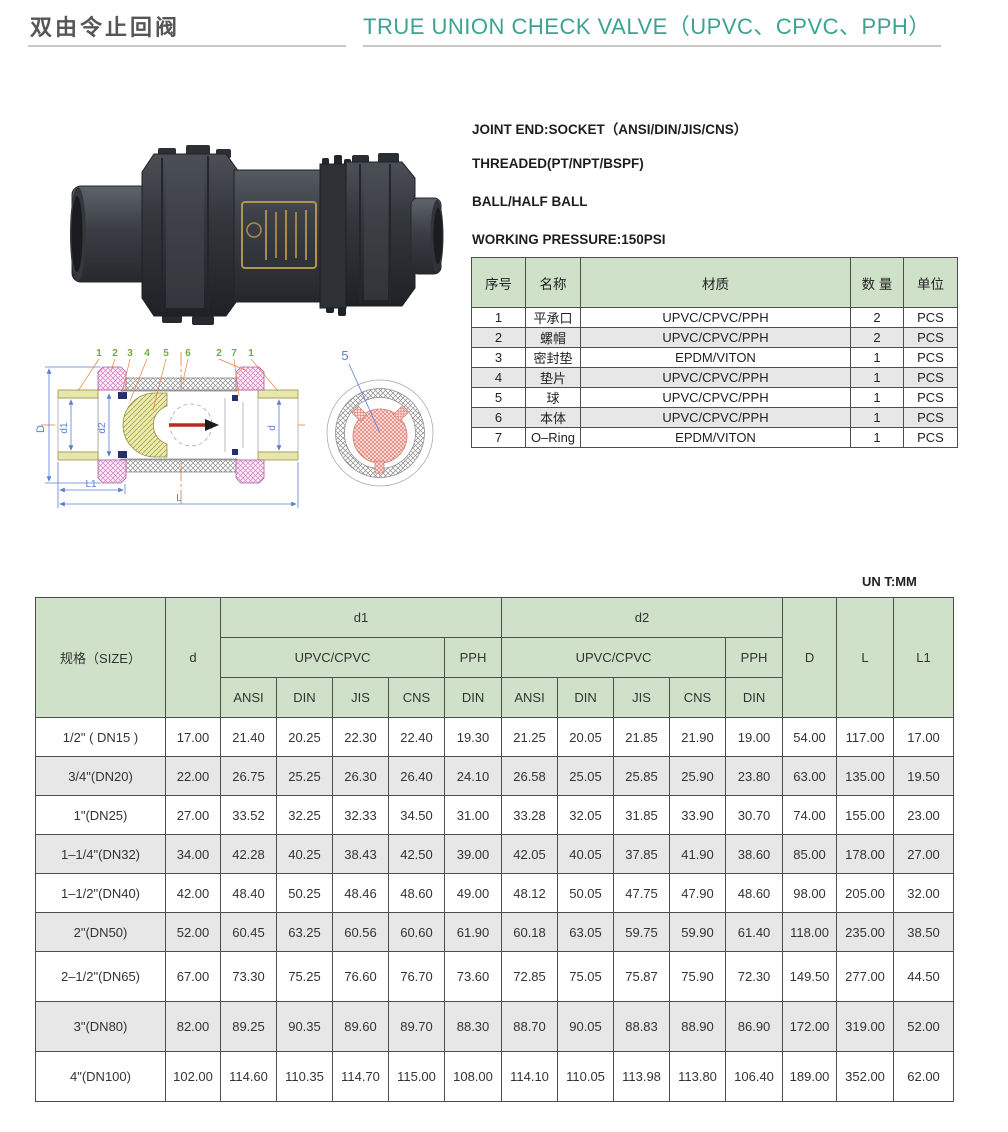 The width and height of the screenshot is (1008, 1132). I want to click on callout-2a: 2, so click(115, 353).